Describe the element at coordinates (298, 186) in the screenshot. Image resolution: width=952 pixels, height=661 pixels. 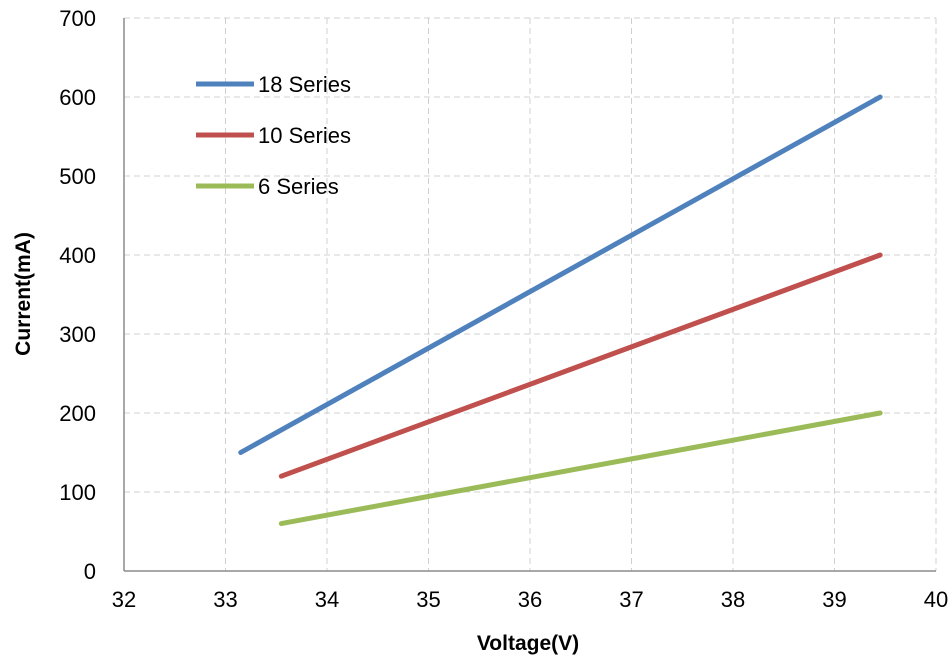
I see `legend-label: 6 Series` at that location.